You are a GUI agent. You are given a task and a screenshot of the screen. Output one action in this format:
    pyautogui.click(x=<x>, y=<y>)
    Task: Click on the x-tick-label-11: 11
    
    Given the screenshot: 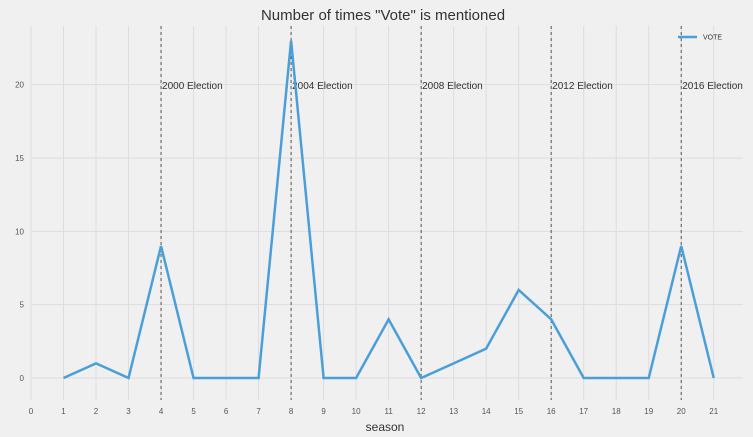 What is the action you would take?
    pyautogui.click(x=388, y=411)
    